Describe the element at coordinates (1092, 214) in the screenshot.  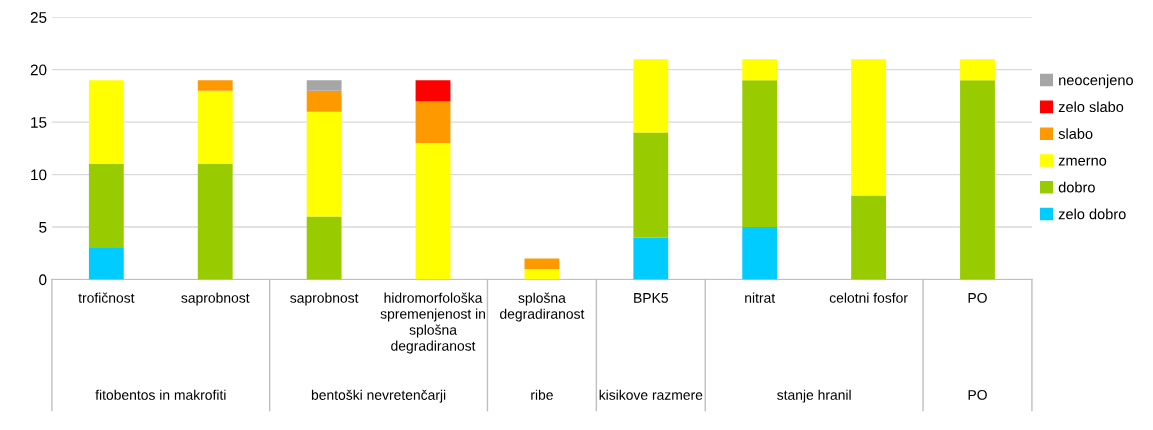
I see `legend-label: zelo dobro` at that location.